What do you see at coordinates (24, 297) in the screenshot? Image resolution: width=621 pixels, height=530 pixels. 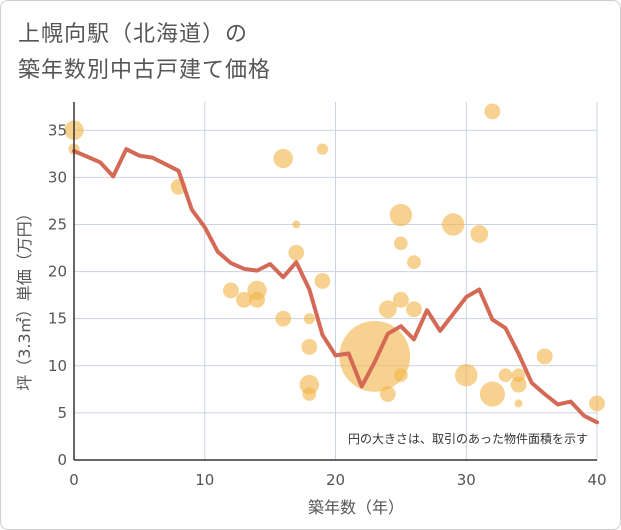 I see `y-axis-title: 坪（3.3㎡）単価（万円）` at bounding box center [24, 297].